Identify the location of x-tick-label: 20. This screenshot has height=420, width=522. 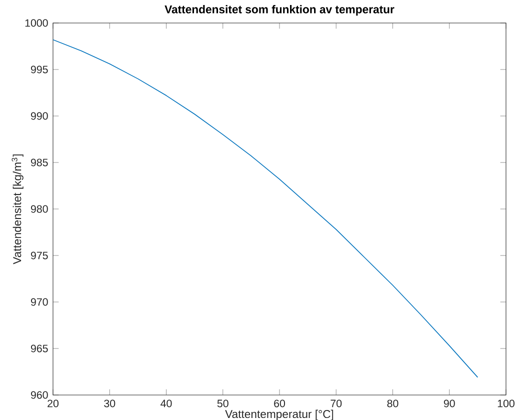
(53, 404).